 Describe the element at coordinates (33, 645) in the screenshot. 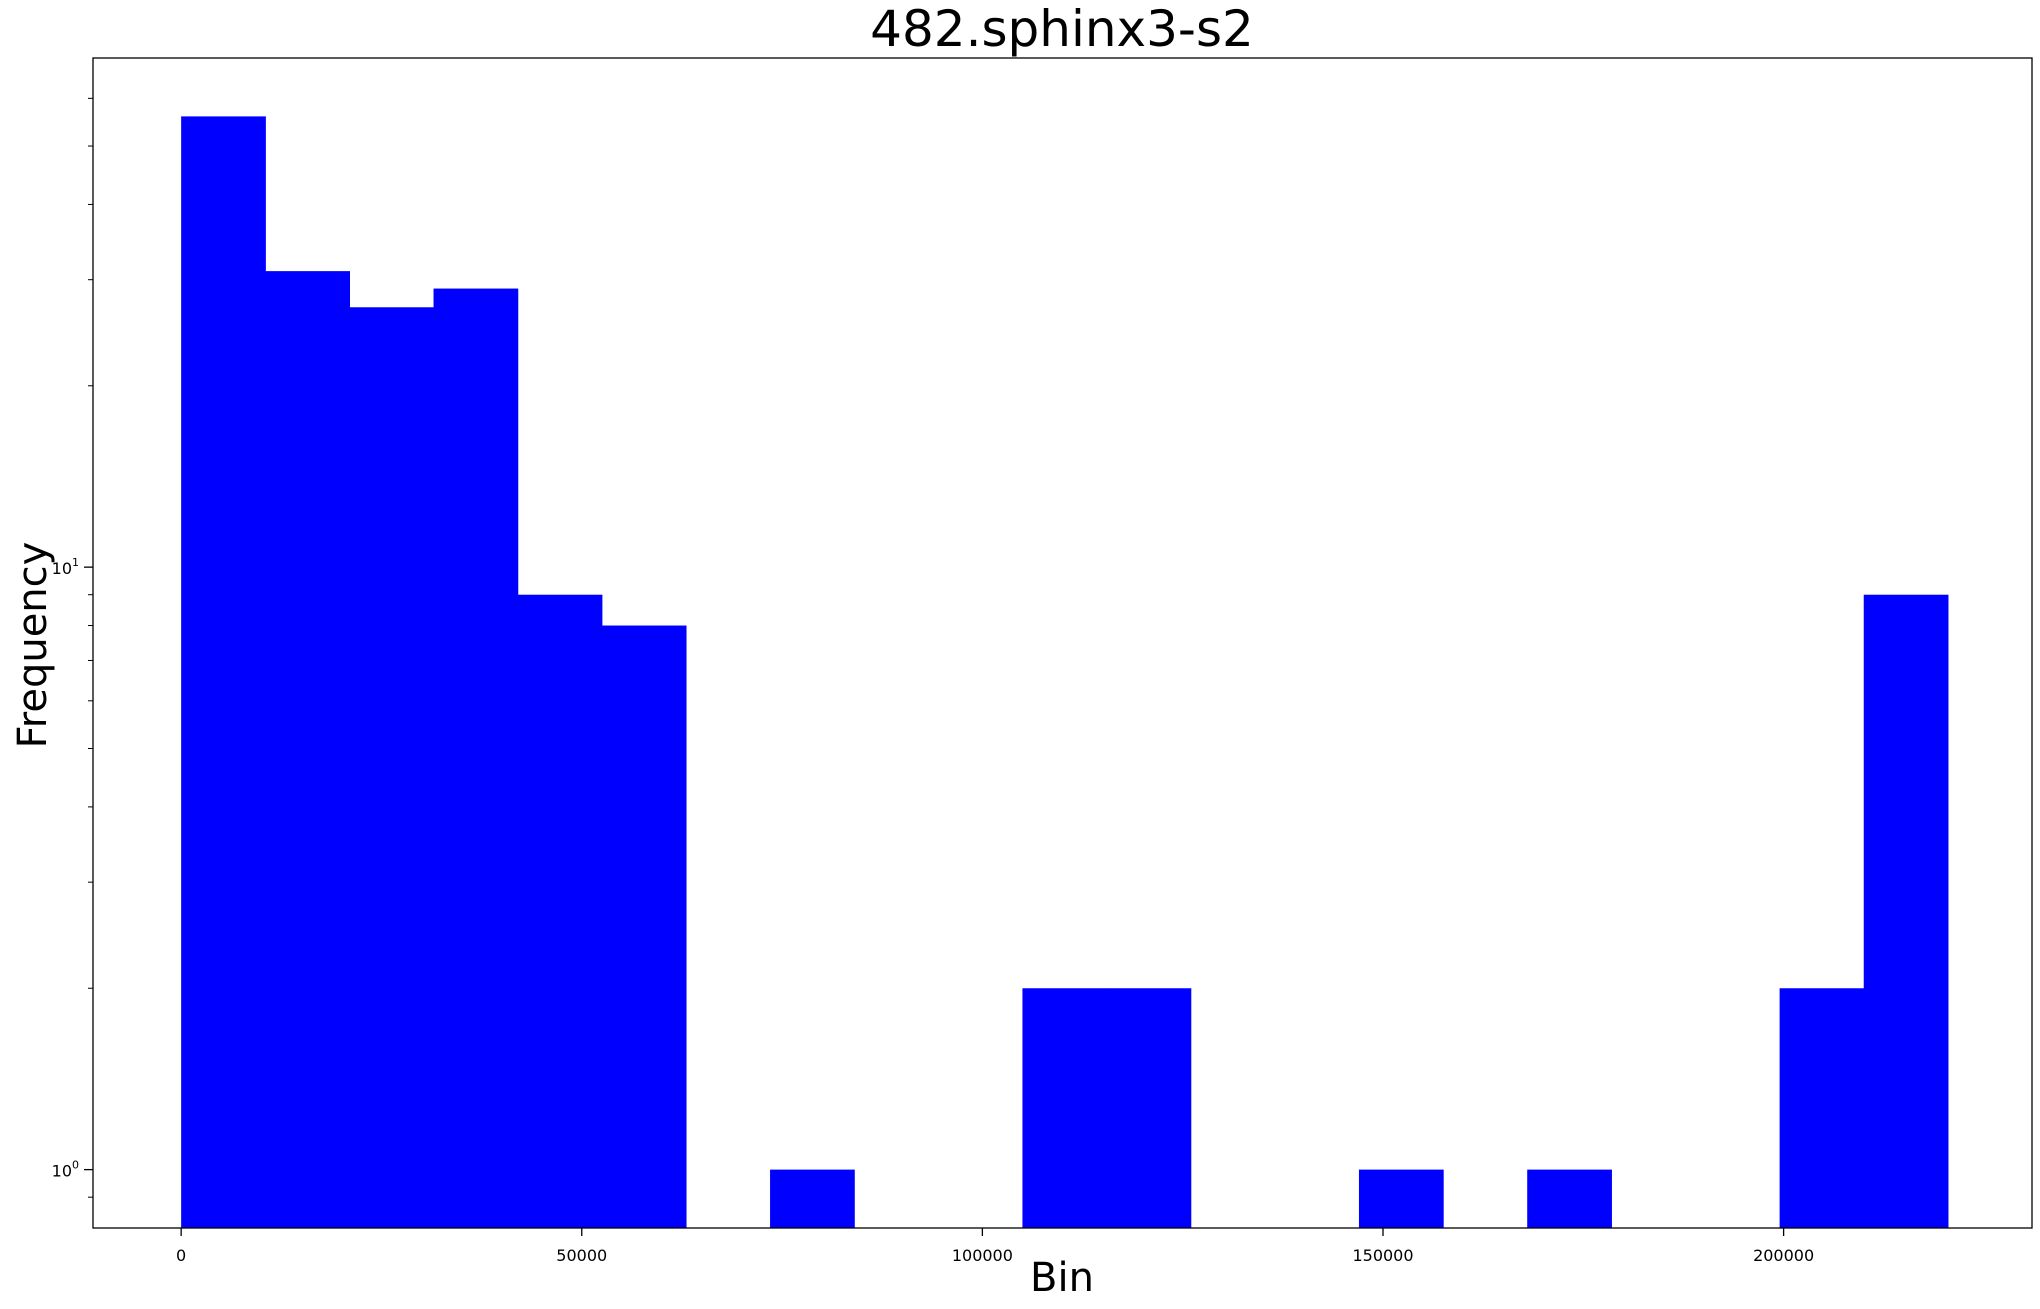

I see `y-axis-label: Frequency` at that location.